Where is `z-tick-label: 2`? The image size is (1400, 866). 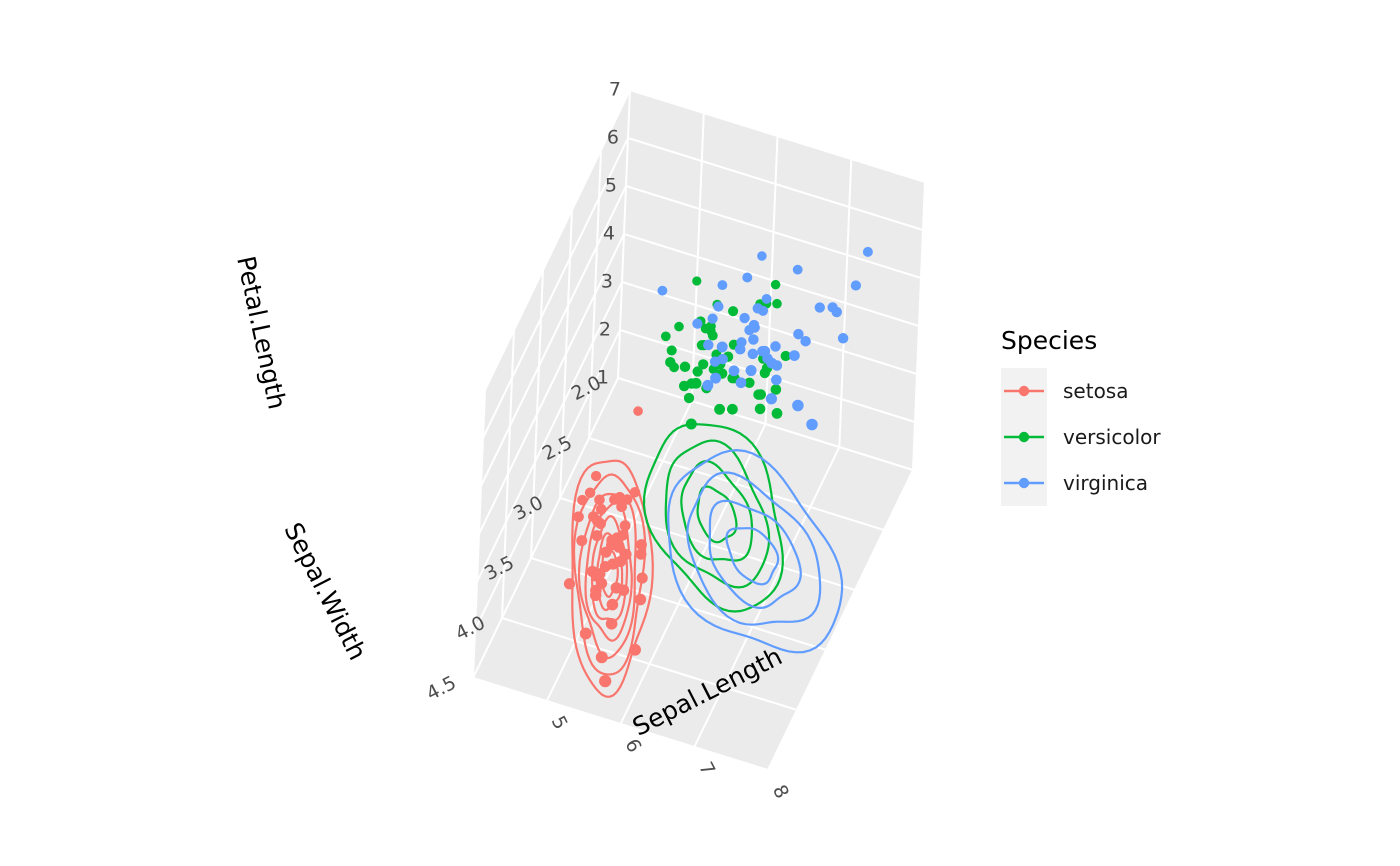
z-tick-label: 2 is located at coordinates (605, 330).